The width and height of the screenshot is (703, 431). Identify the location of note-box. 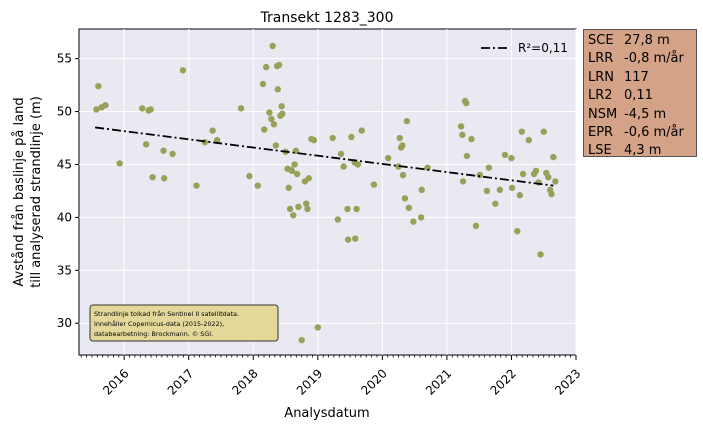
(184, 323).